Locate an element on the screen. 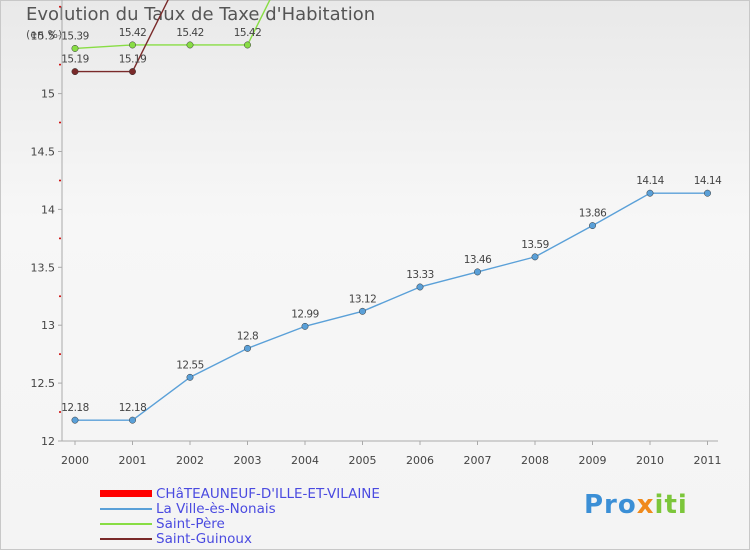  chart-title: Evolution du Taux de Taxe d'Habitation is located at coordinates (201, 14).